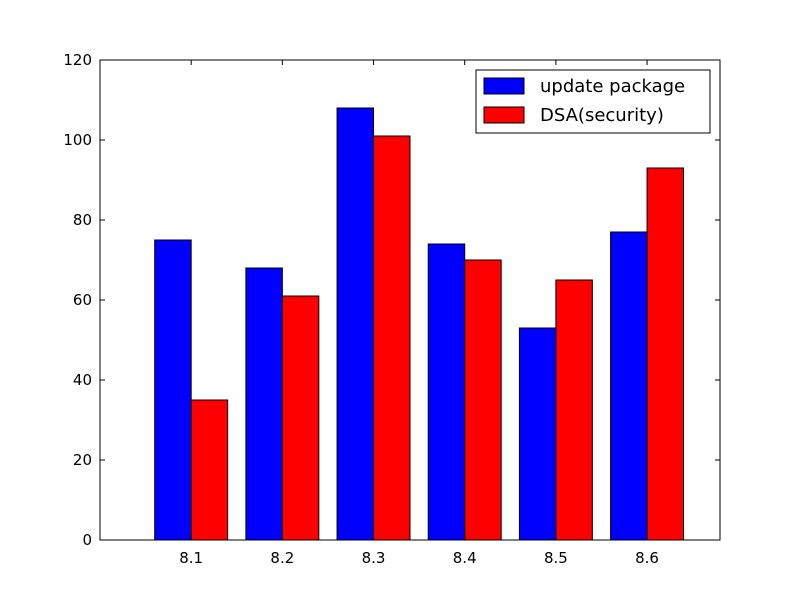  I want to click on x-tick-label-2: 8.3, so click(374, 558).